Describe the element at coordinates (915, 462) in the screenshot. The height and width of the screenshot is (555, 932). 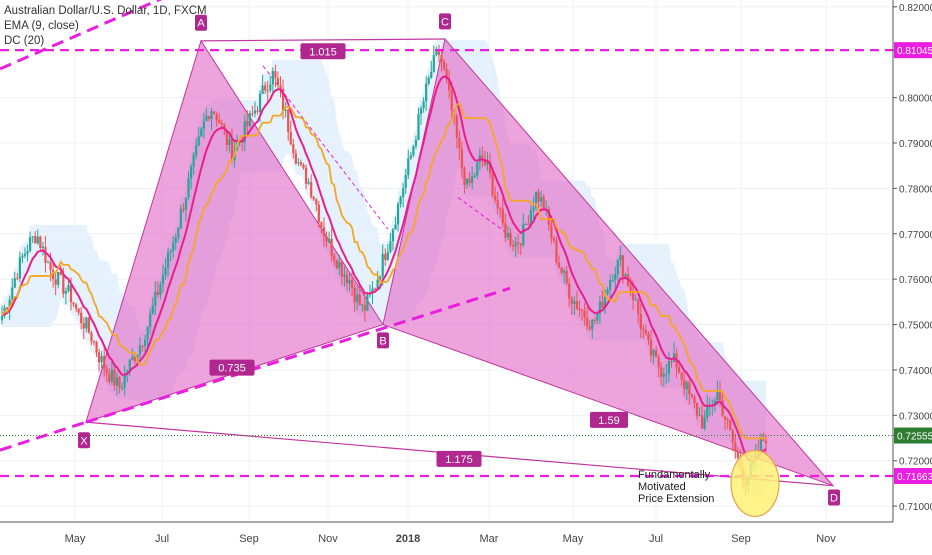
I see `y-tick-label: 0.72000` at that location.